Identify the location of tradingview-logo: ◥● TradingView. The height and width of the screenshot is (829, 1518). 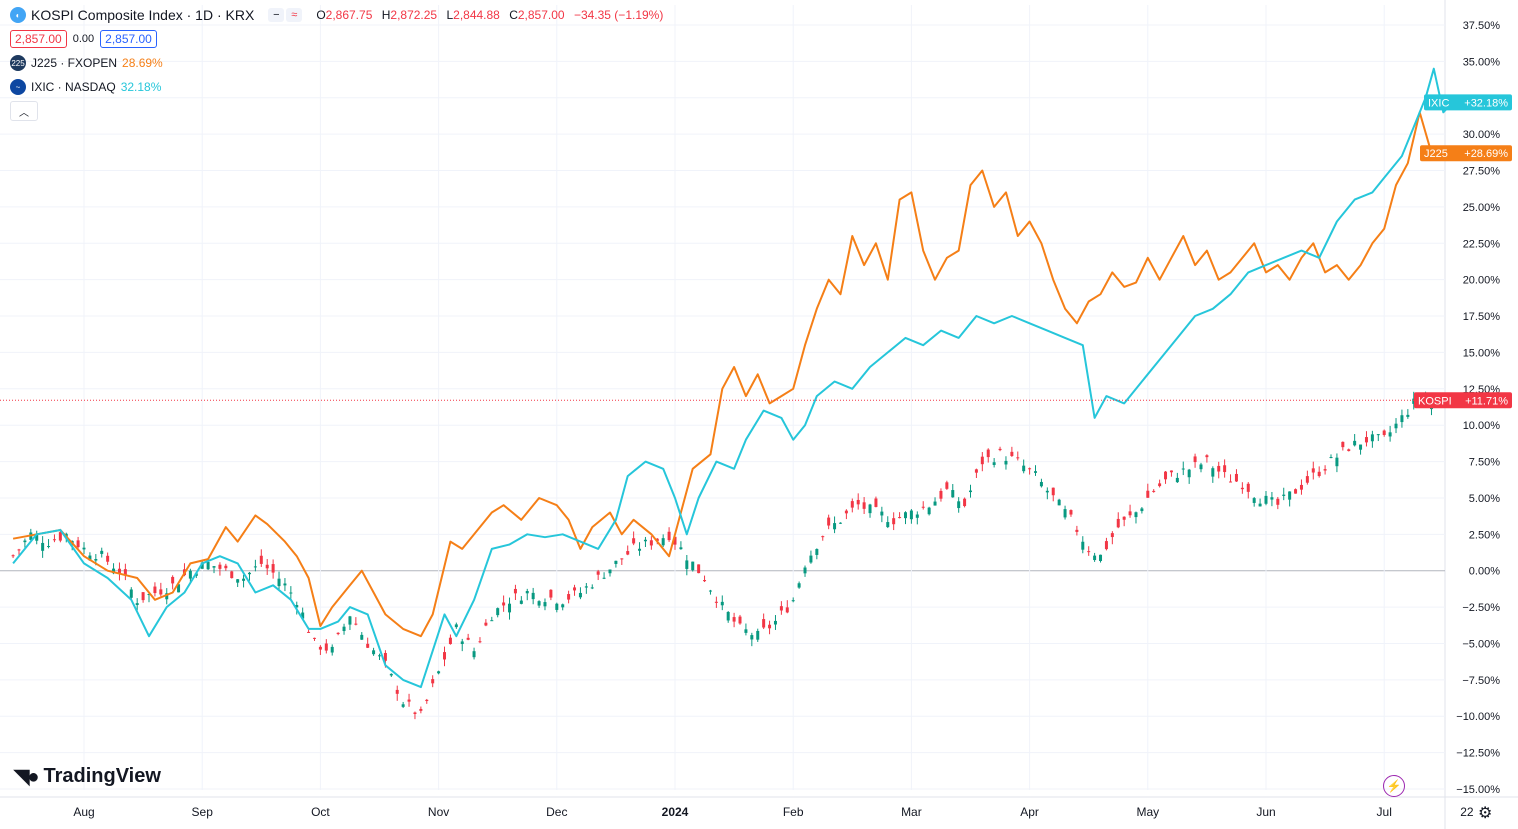
(87, 776).